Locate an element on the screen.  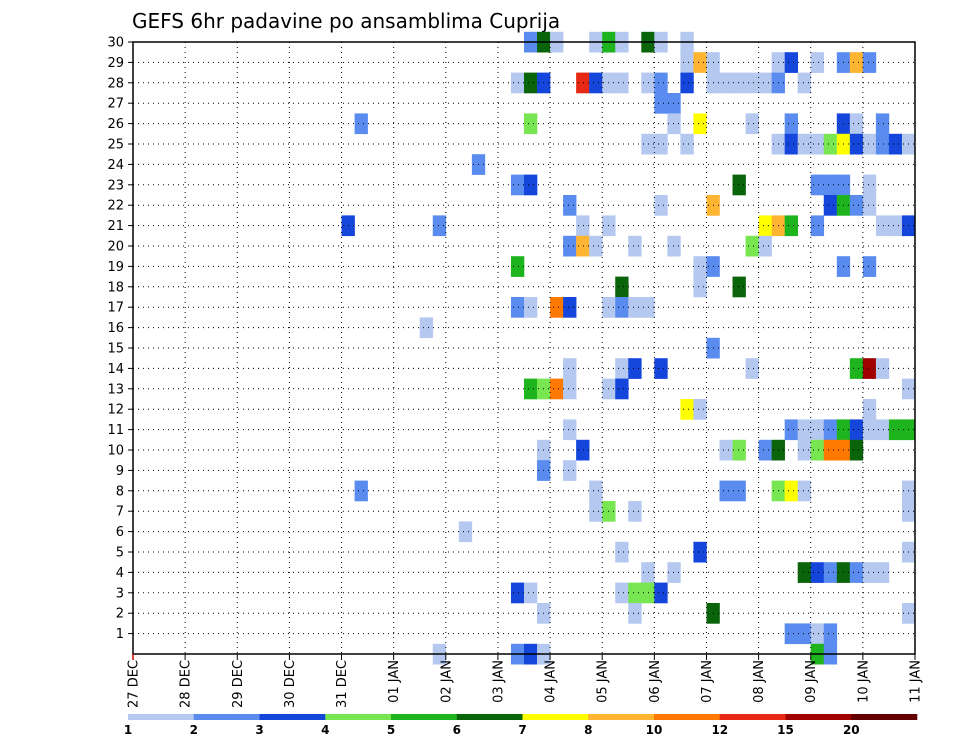
x-tick-label: 11 JAN is located at coordinates (916, 681).